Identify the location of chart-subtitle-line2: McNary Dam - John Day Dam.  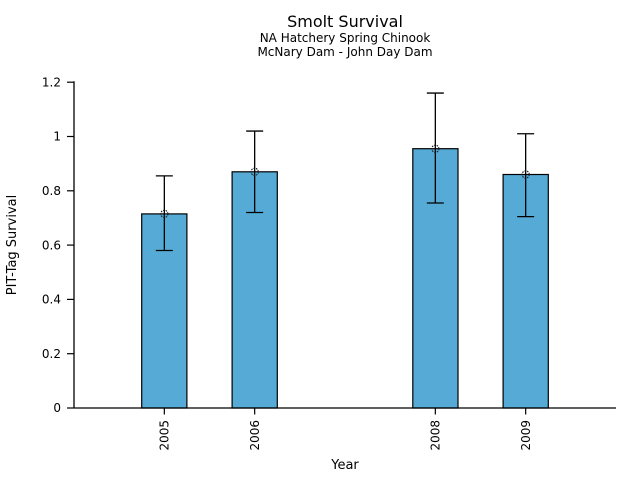
(345, 52).